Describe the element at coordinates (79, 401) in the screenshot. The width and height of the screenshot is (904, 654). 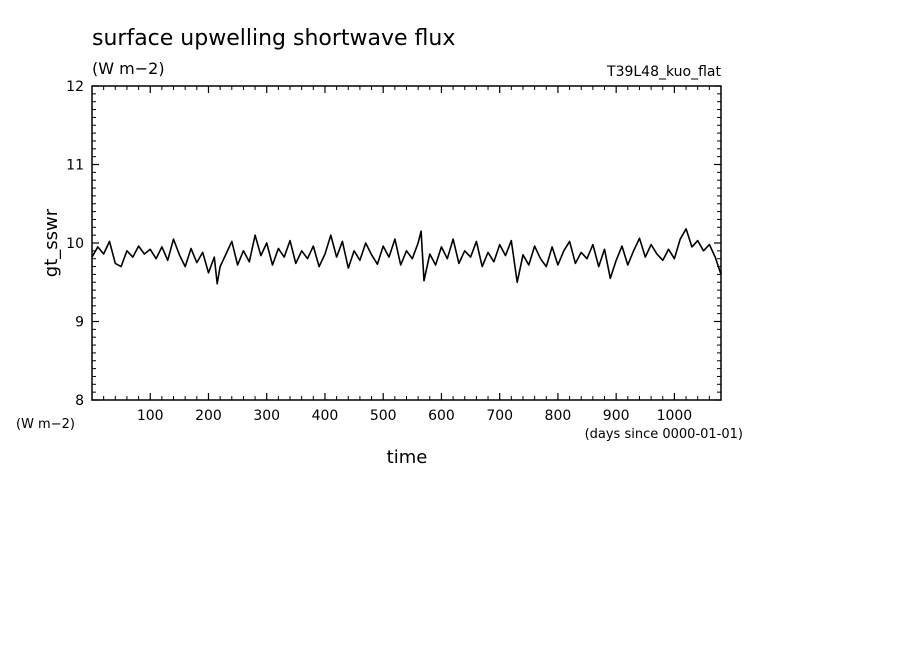
I see `y-tick-label: 8` at that location.